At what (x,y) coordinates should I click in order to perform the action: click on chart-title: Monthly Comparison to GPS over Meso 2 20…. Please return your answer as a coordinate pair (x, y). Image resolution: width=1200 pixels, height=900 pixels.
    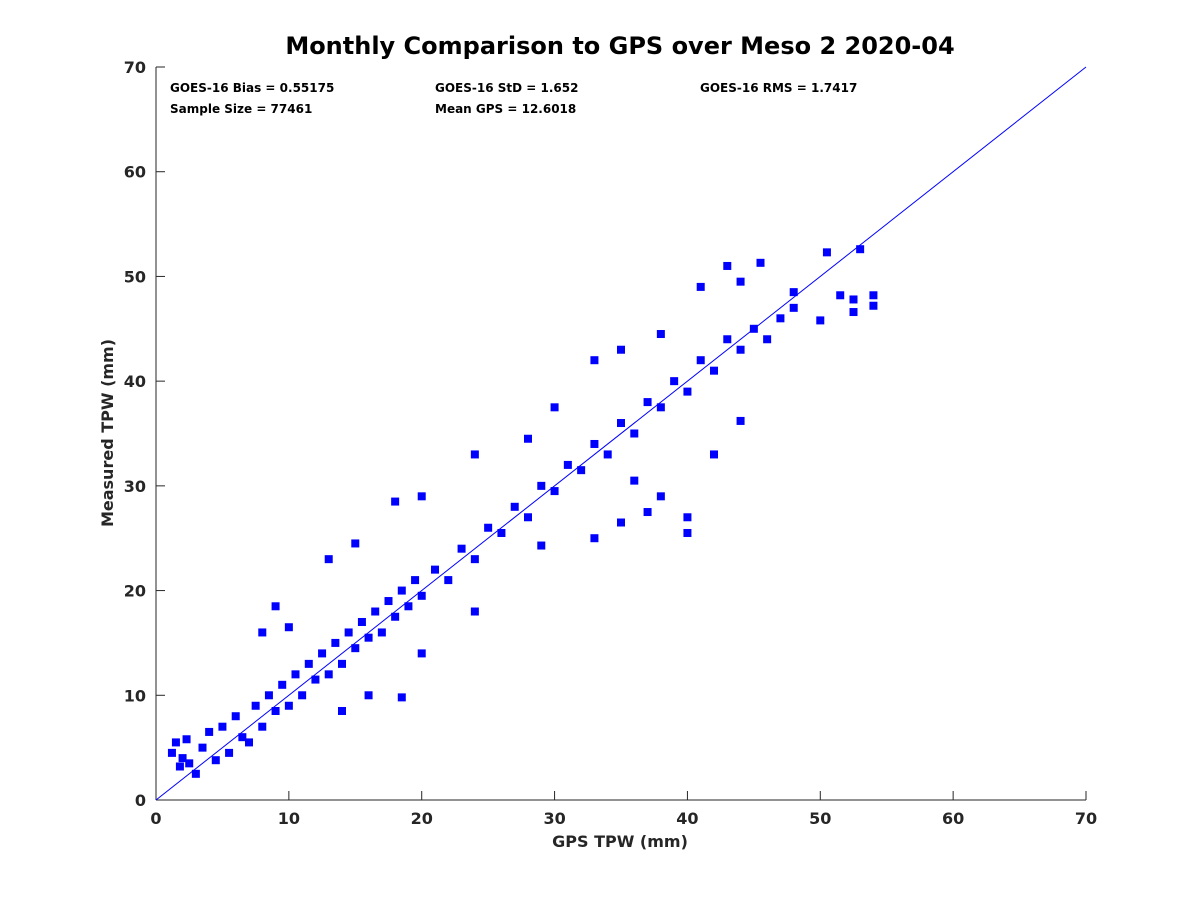
    Looking at the image, I should click on (619, 46).